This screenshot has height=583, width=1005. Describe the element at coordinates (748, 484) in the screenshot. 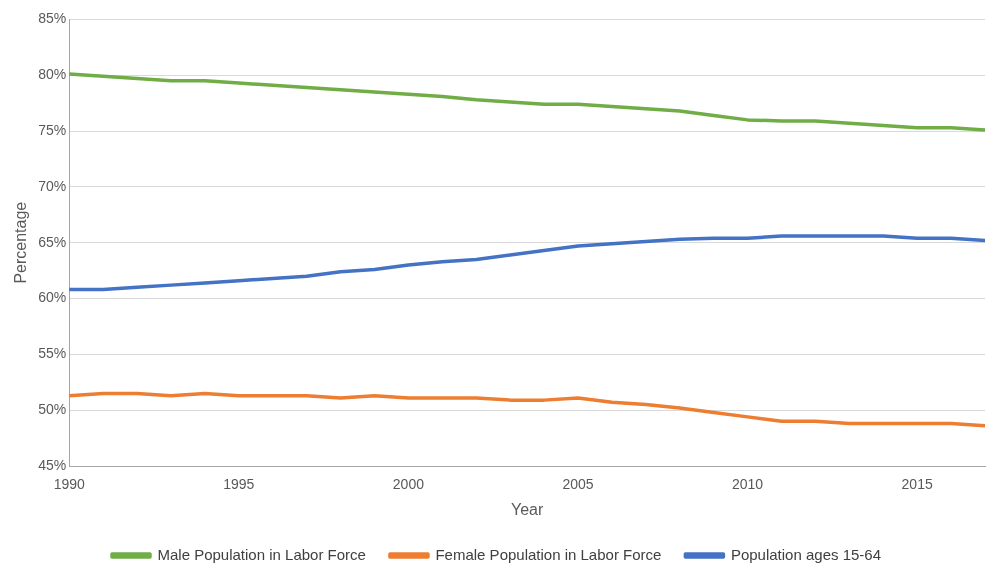

I see `x-tick-label: 2010` at that location.